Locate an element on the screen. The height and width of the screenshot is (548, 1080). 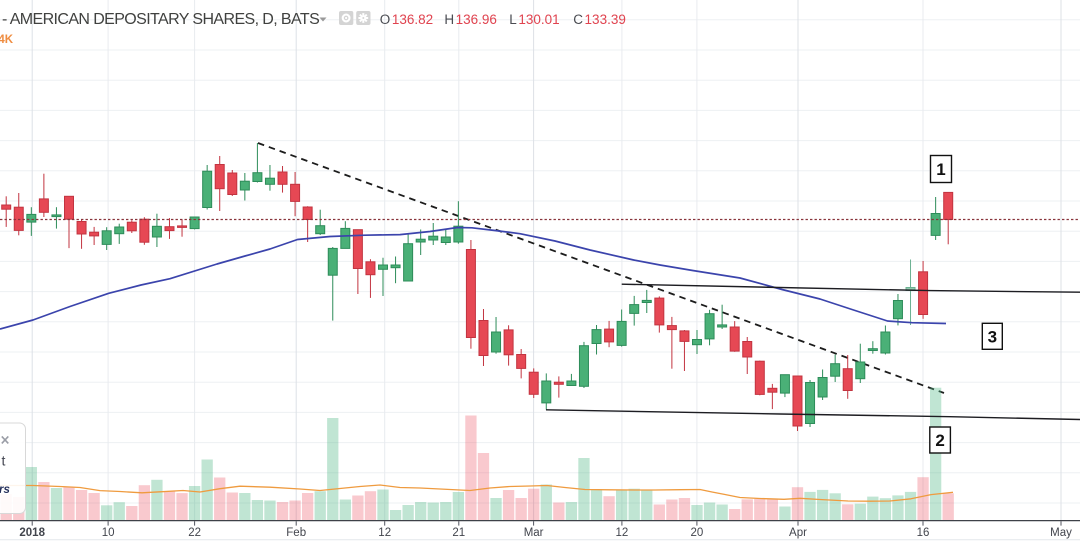
svg-text: Mar is located at coordinates (534, 533).